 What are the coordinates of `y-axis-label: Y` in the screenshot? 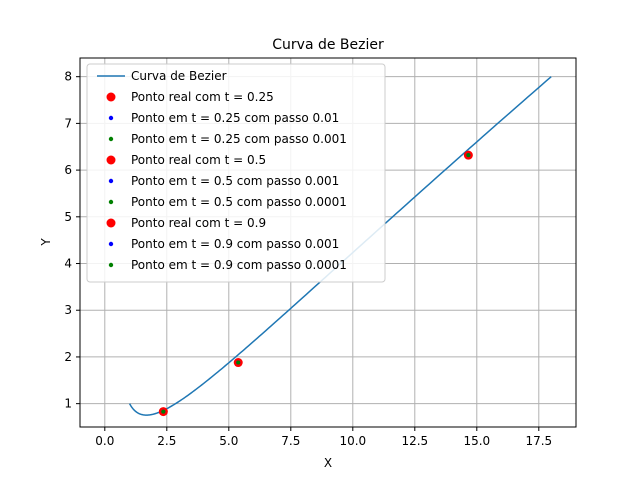 It's located at (46, 242).